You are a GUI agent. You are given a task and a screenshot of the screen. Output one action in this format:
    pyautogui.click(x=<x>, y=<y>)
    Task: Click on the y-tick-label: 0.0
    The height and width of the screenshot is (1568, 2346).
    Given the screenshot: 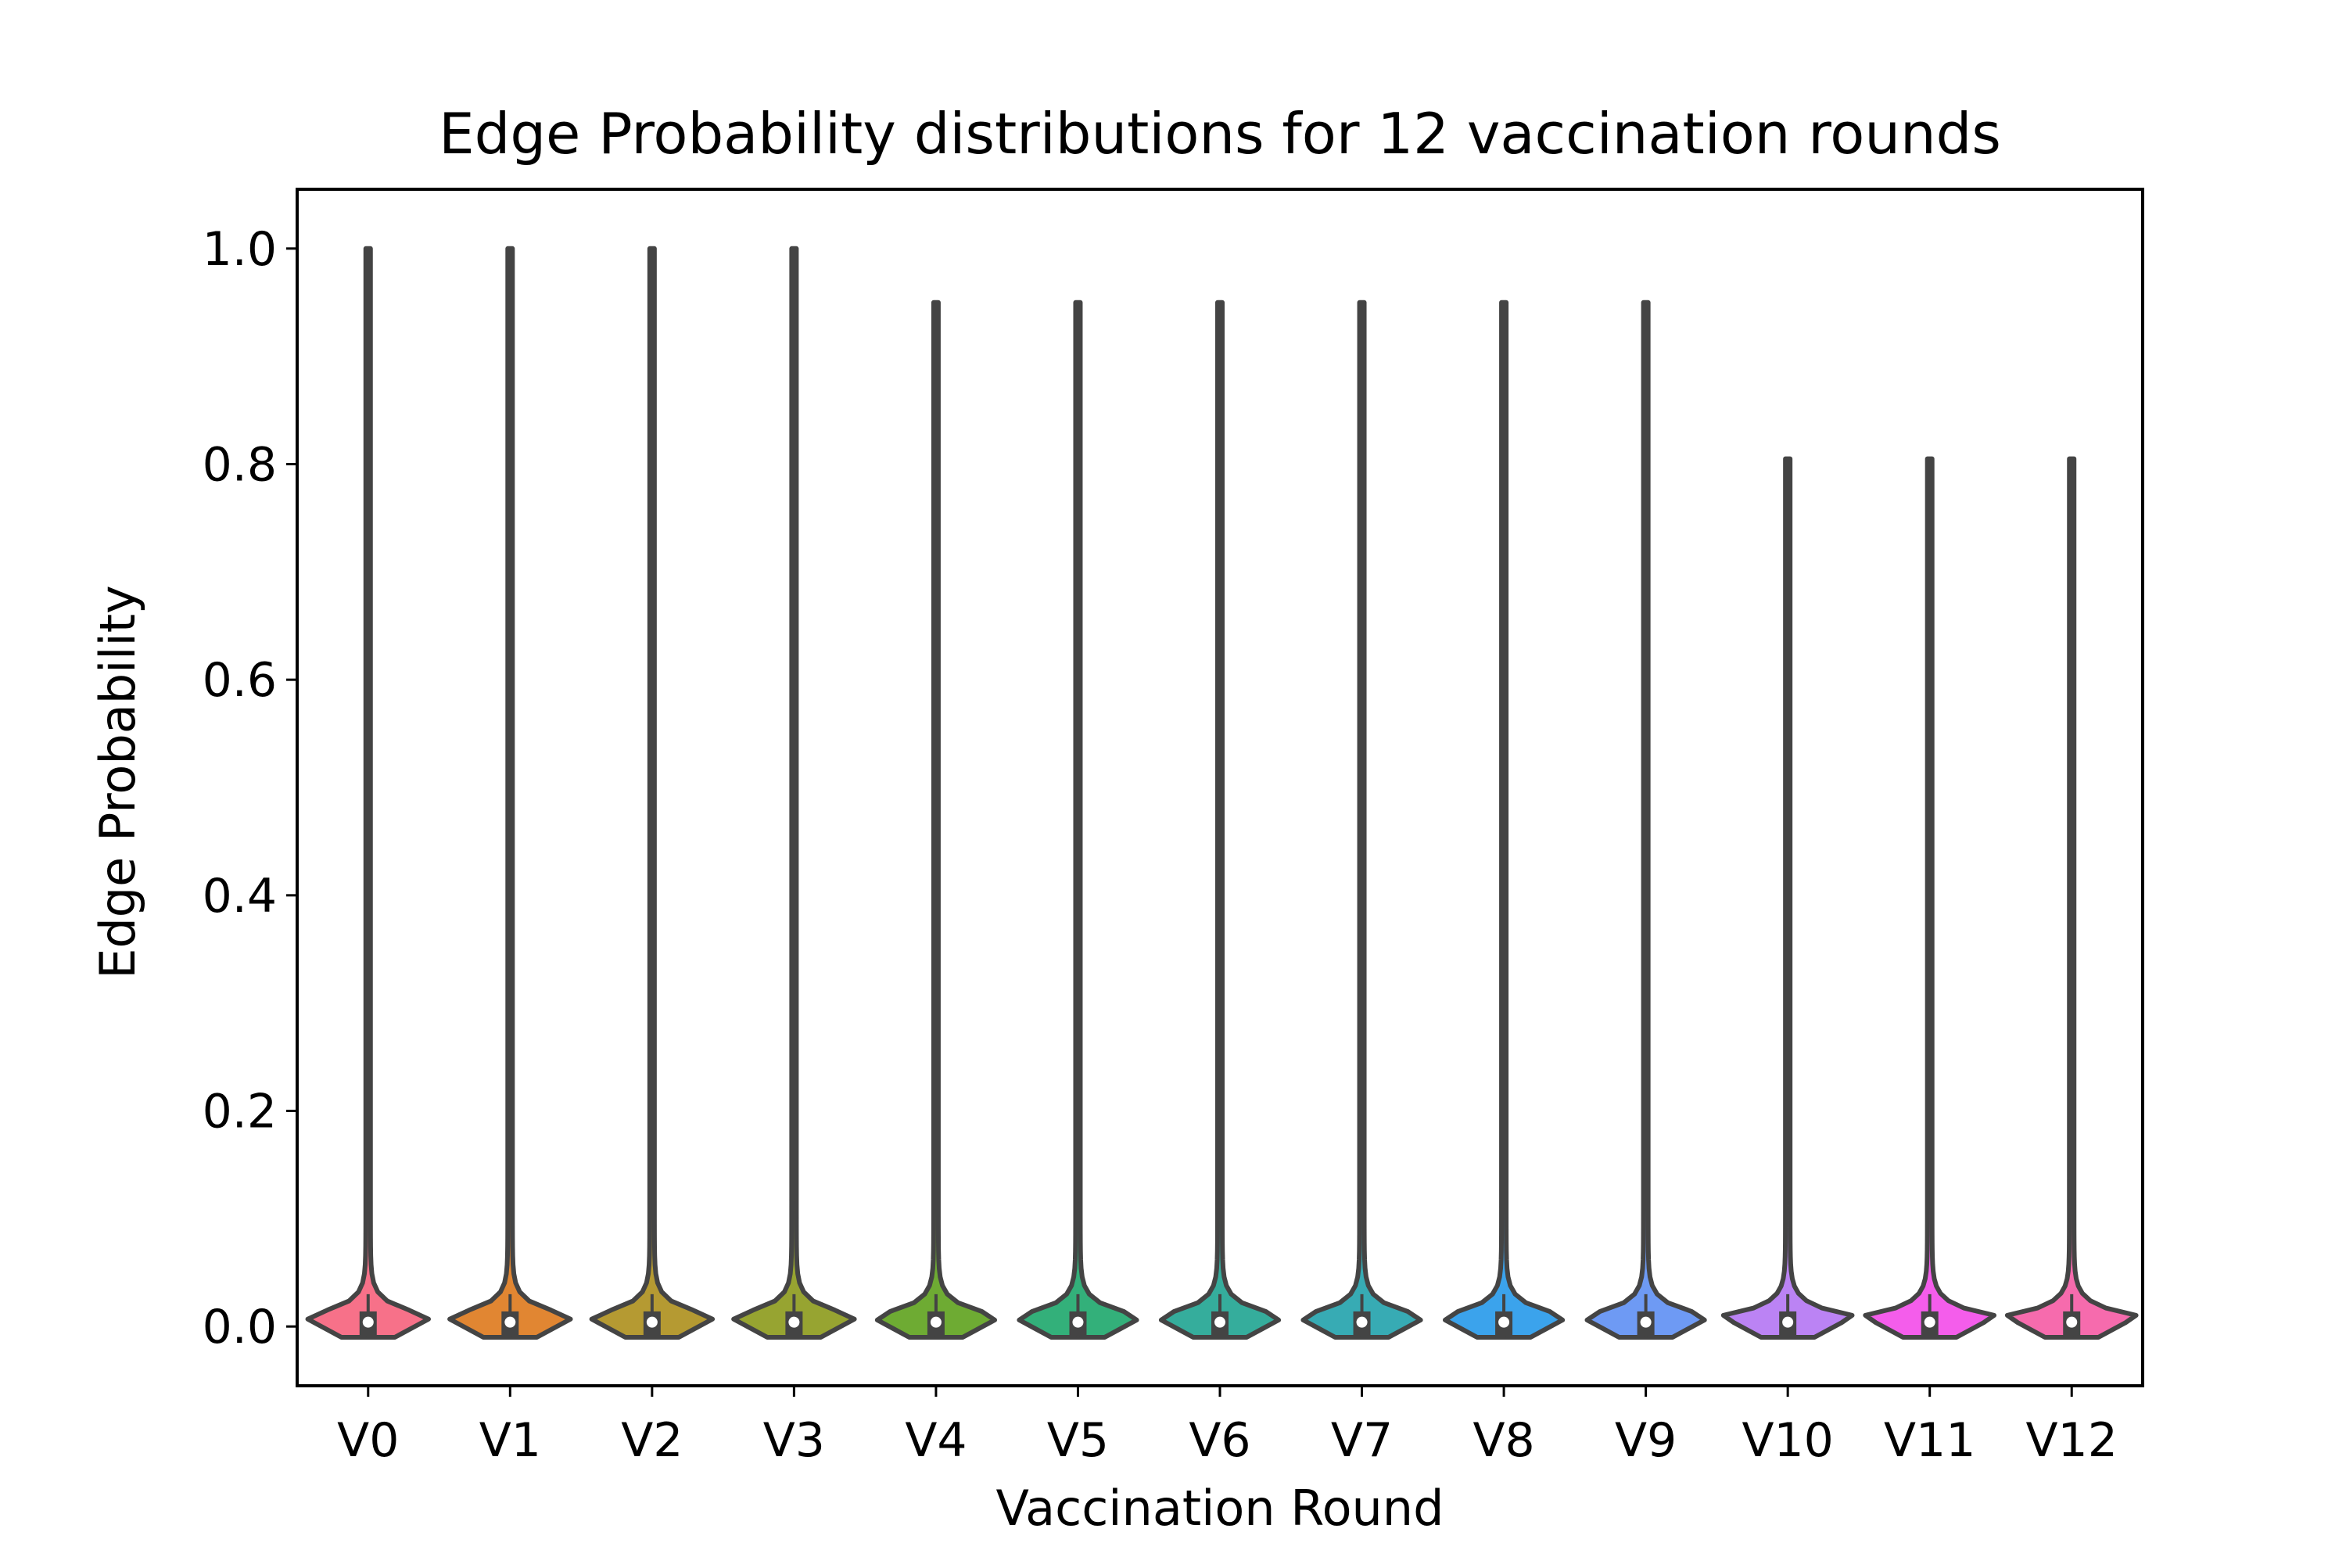 What is the action you would take?
    pyautogui.click(x=240, y=1327)
    